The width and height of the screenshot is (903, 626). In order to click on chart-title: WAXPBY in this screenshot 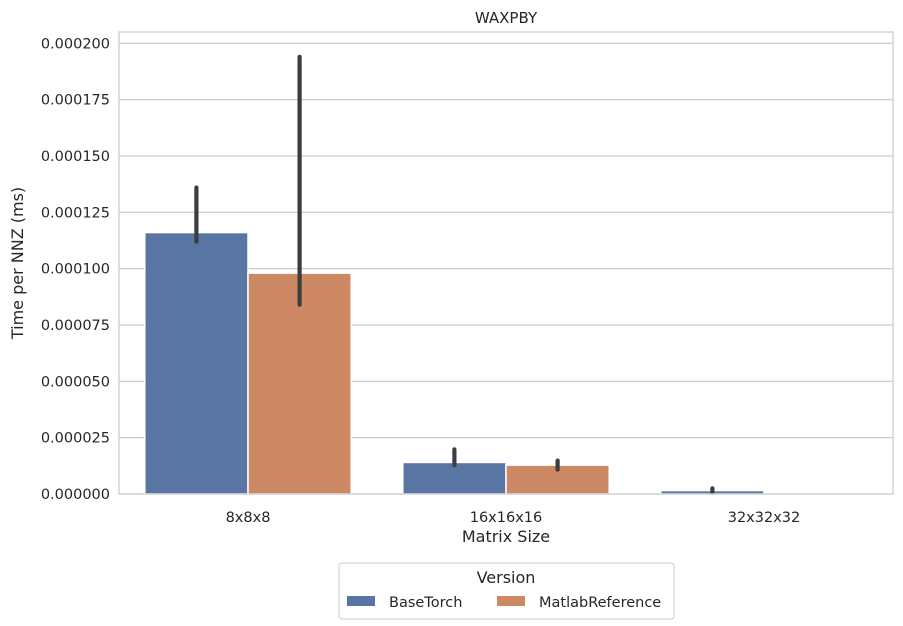, I will do `click(506, 18)`.